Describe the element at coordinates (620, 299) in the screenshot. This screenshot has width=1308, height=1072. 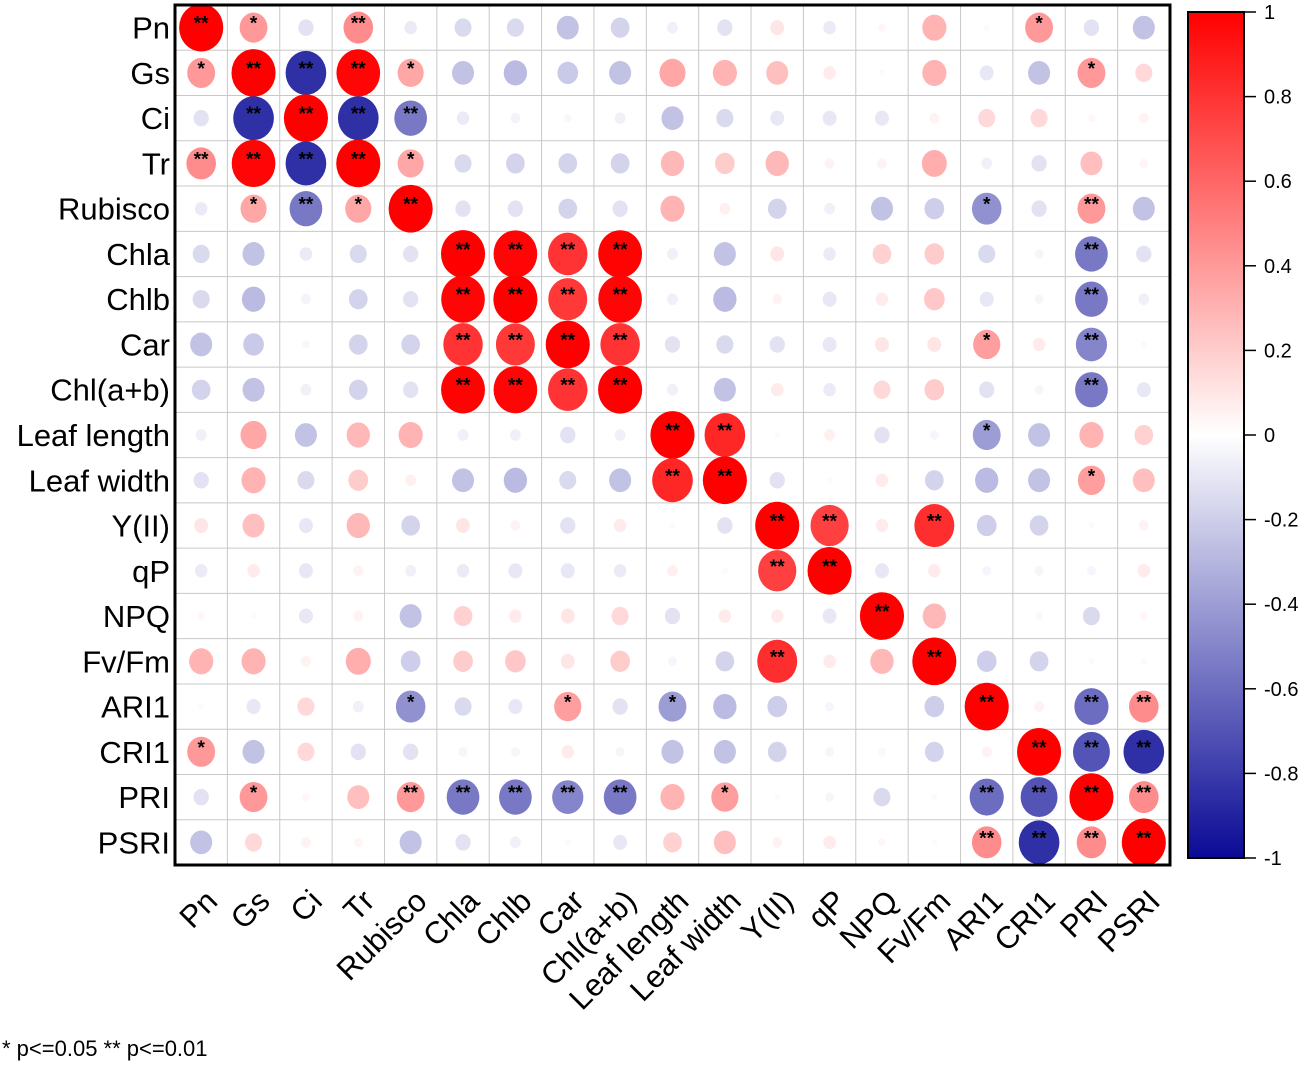
I see `cell-Chlb-Chl(a+b): **` at that location.